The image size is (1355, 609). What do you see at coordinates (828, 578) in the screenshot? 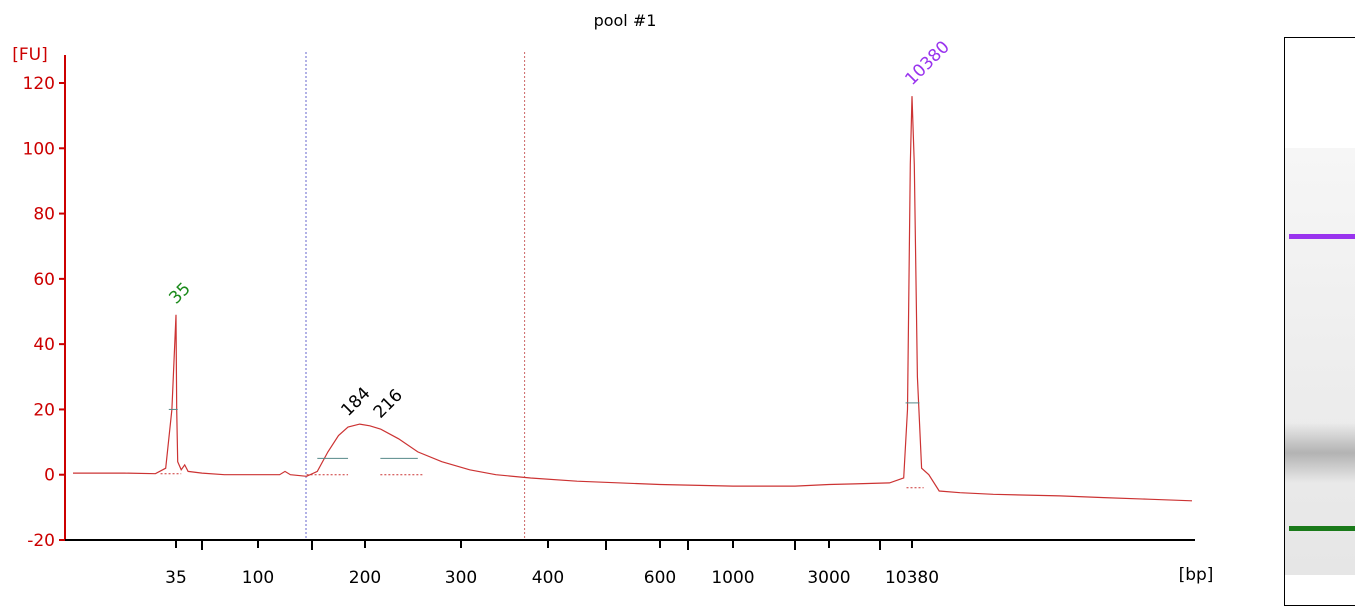
I see `x-tick-label: 3000` at bounding box center [828, 578].